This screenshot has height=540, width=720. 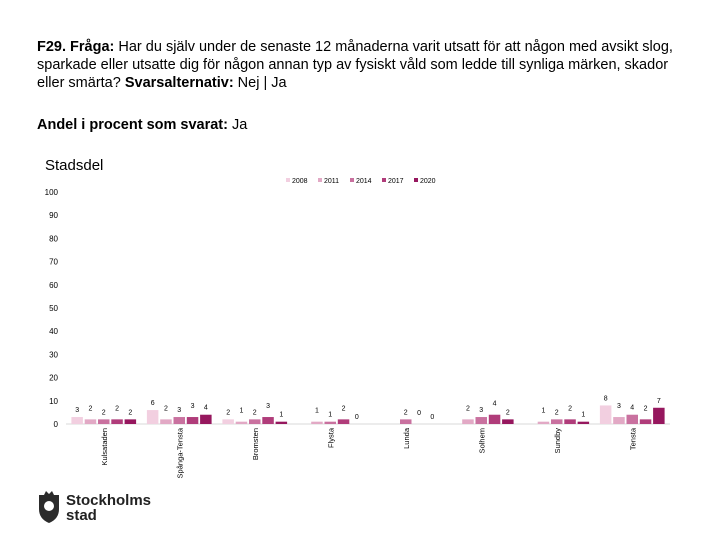 What do you see at coordinates (179, 83) in the screenshot?
I see `answer-label: Svarsalternativ:` at bounding box center [179, 83].